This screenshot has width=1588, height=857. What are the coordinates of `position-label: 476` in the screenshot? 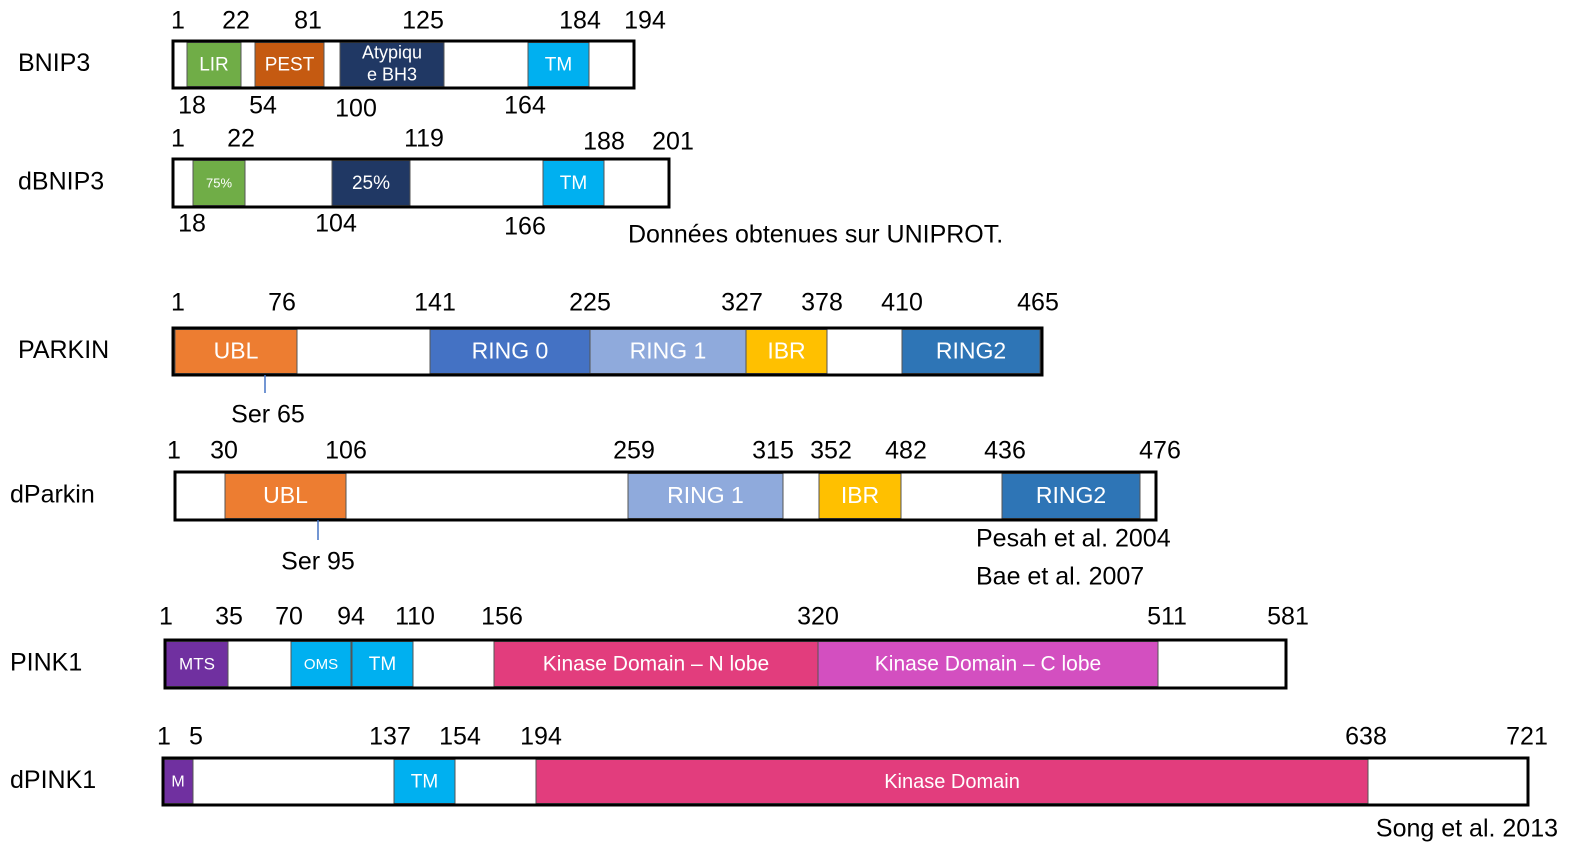 It's located at (1160, 451).